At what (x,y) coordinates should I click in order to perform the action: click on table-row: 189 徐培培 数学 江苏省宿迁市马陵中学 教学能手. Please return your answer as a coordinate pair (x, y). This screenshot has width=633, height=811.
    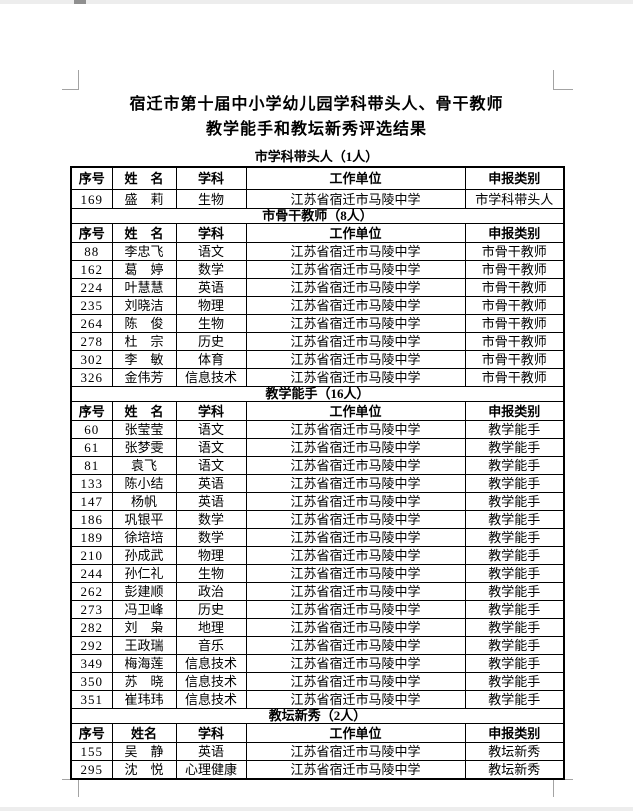
    Looking at the image, I should click on (317, 537).